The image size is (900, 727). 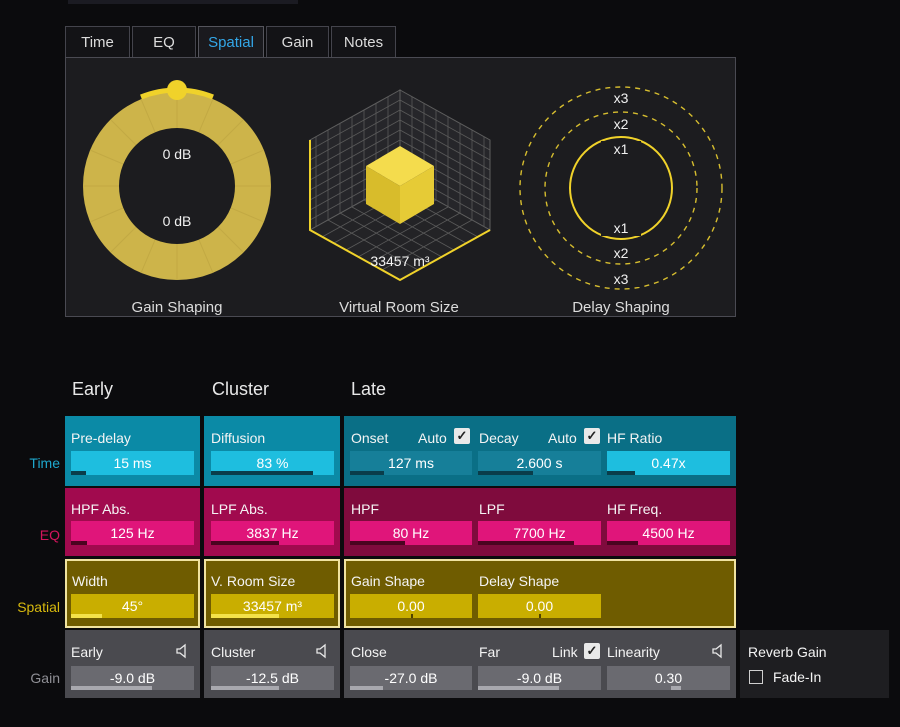 I want to click on room-size-value: 33457 m³, so click(x=400, y=261).